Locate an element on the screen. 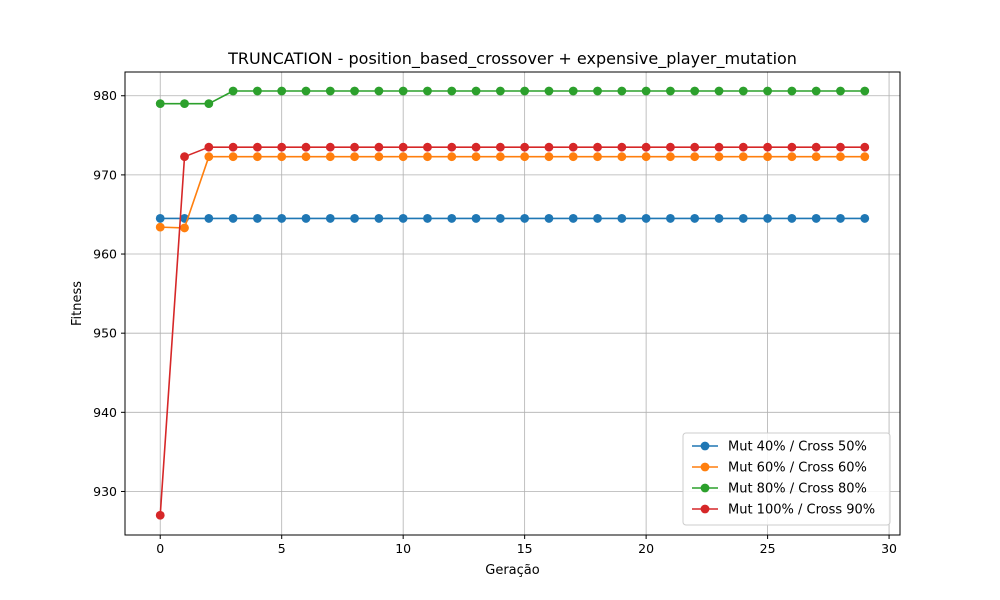  y-axis: 930 940 950 960 970 980 is located at coordinates (109, 293).